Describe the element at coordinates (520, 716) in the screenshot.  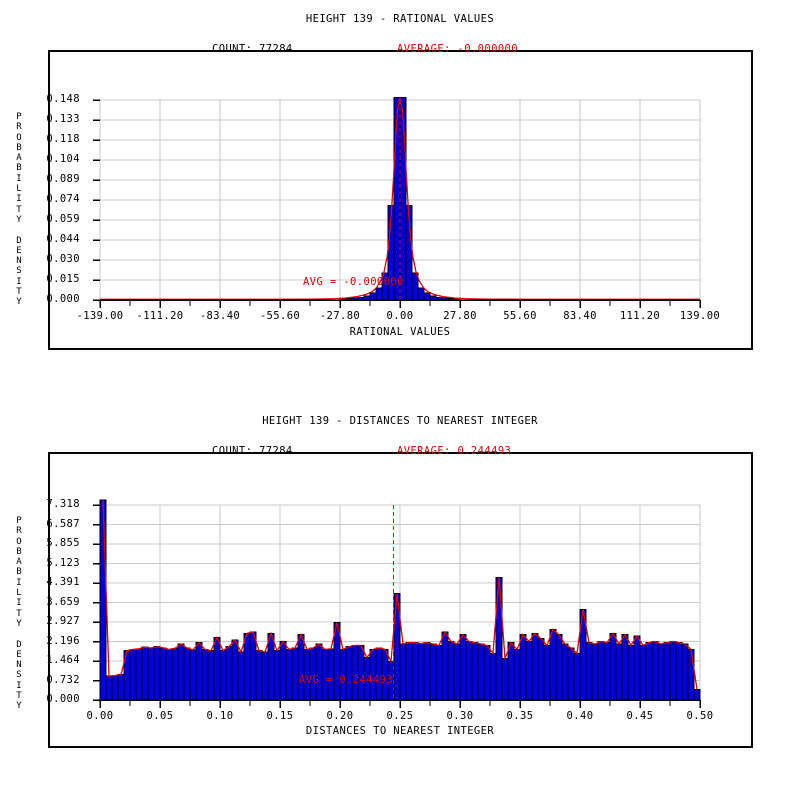
I see `chart2-x-tick-label: 0.35` at that location.